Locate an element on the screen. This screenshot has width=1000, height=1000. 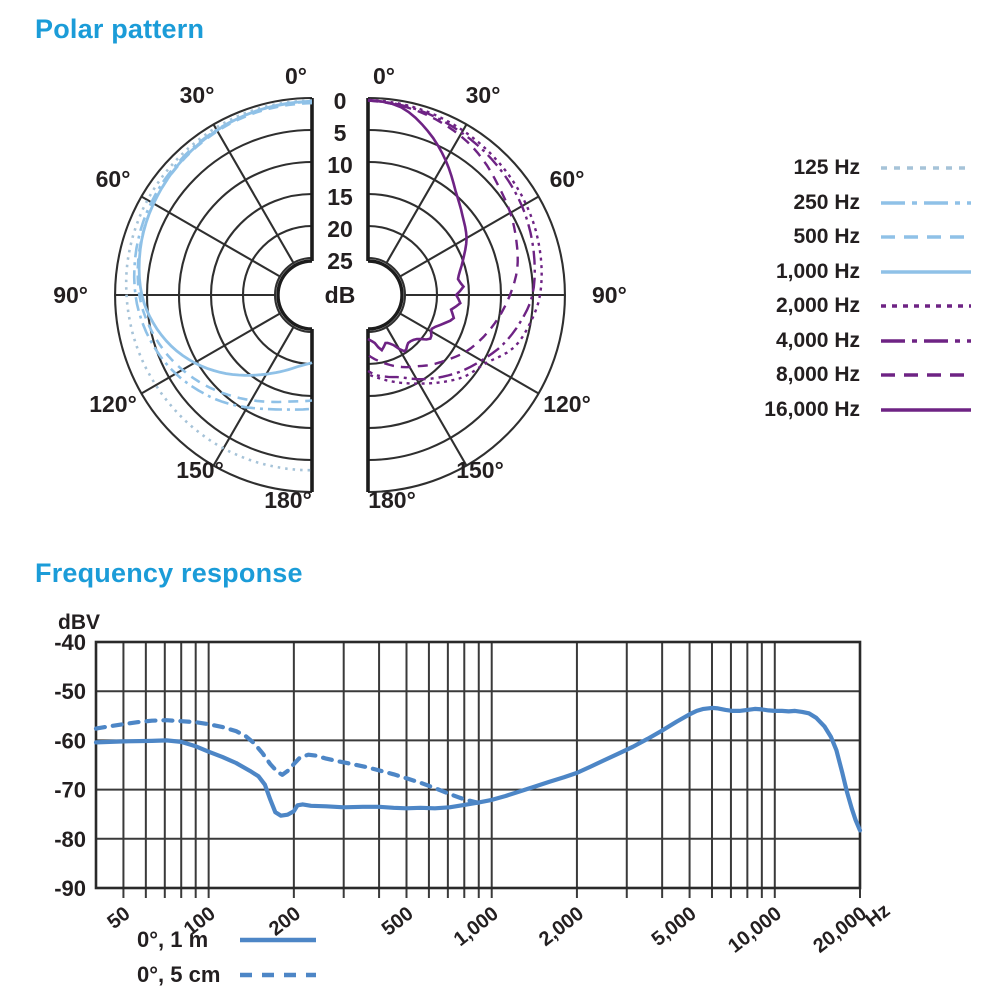
svg-text: 10,000 is located at coordinates (755, 930).